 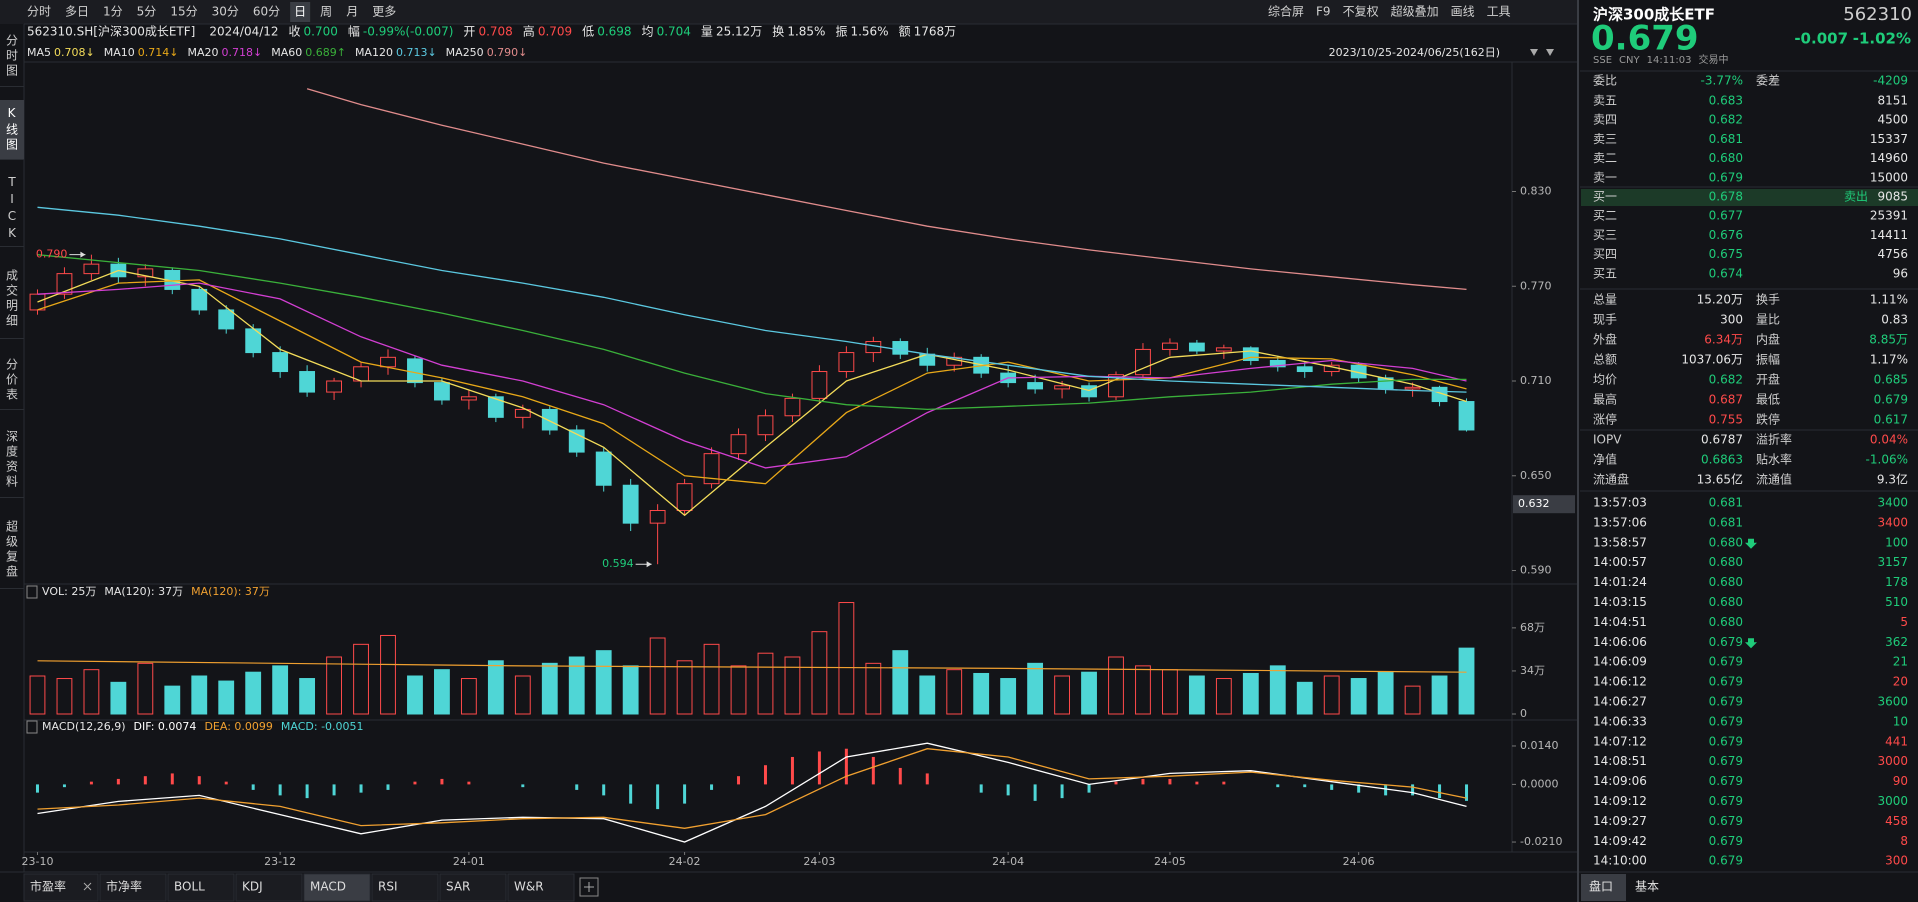 I want to click on period-button: 月, so click(x=352, y=12).